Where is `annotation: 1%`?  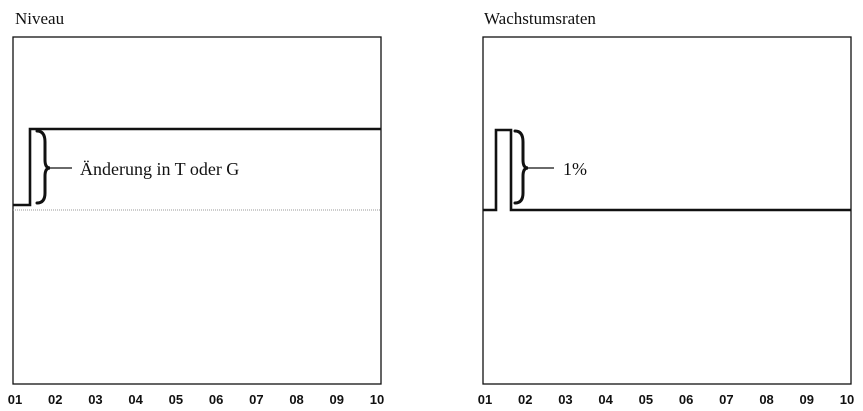 annotation: 1% is located at coordinates (575, 169).